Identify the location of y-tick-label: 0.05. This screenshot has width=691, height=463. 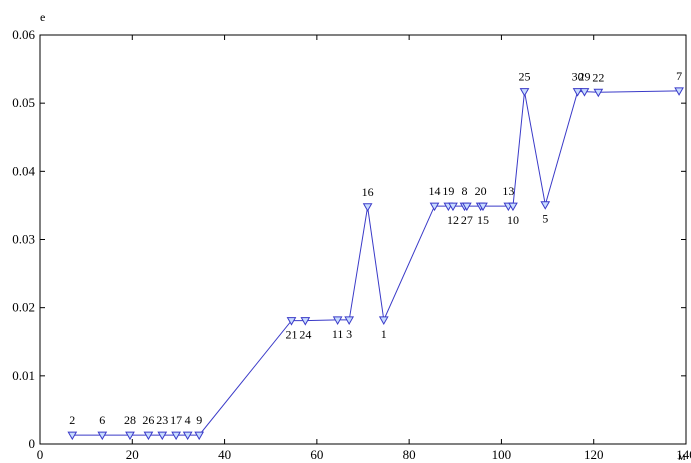
(23, 102).